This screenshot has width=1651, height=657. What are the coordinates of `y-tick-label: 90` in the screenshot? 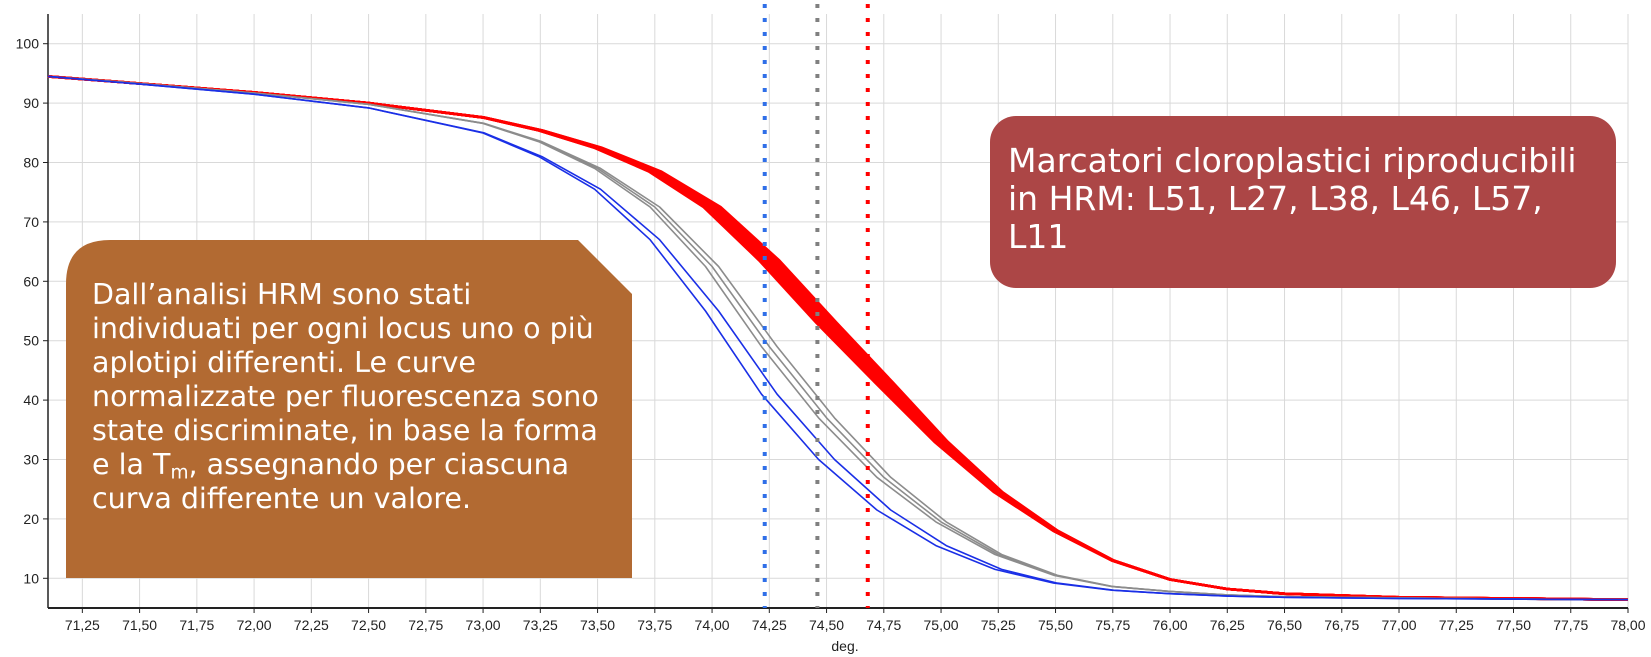 It's located at (31, 103).